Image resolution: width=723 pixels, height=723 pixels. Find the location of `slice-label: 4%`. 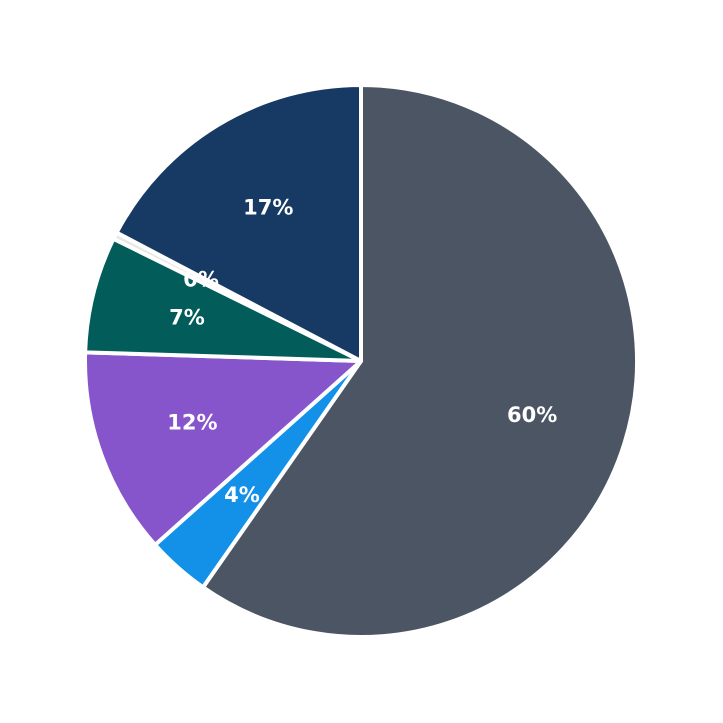

slice-label: 4% is located at coordinates (242, 495).